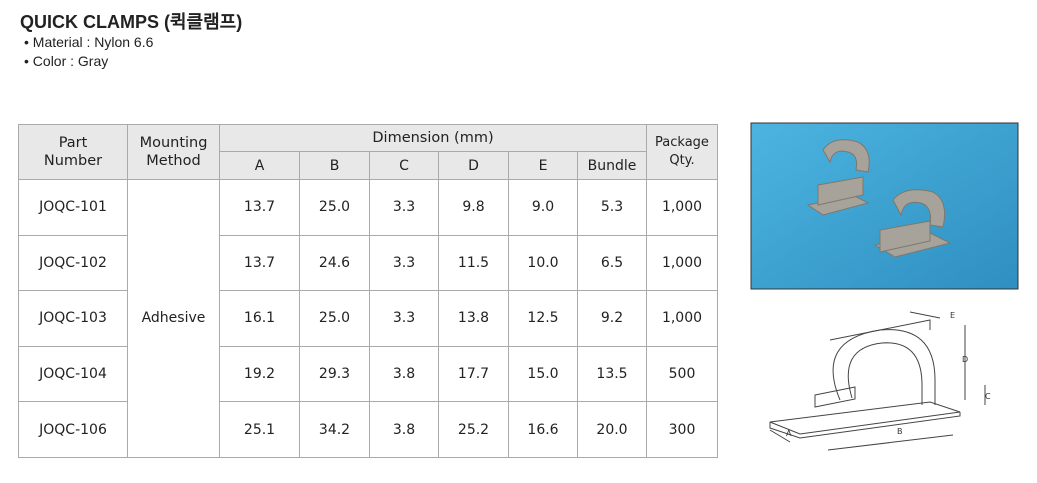 The width and height of the screenshot is (1037, 483). Describe the element at coordinates (173, 143) in the screenshot. I see `header-text: Mounting` at that location.